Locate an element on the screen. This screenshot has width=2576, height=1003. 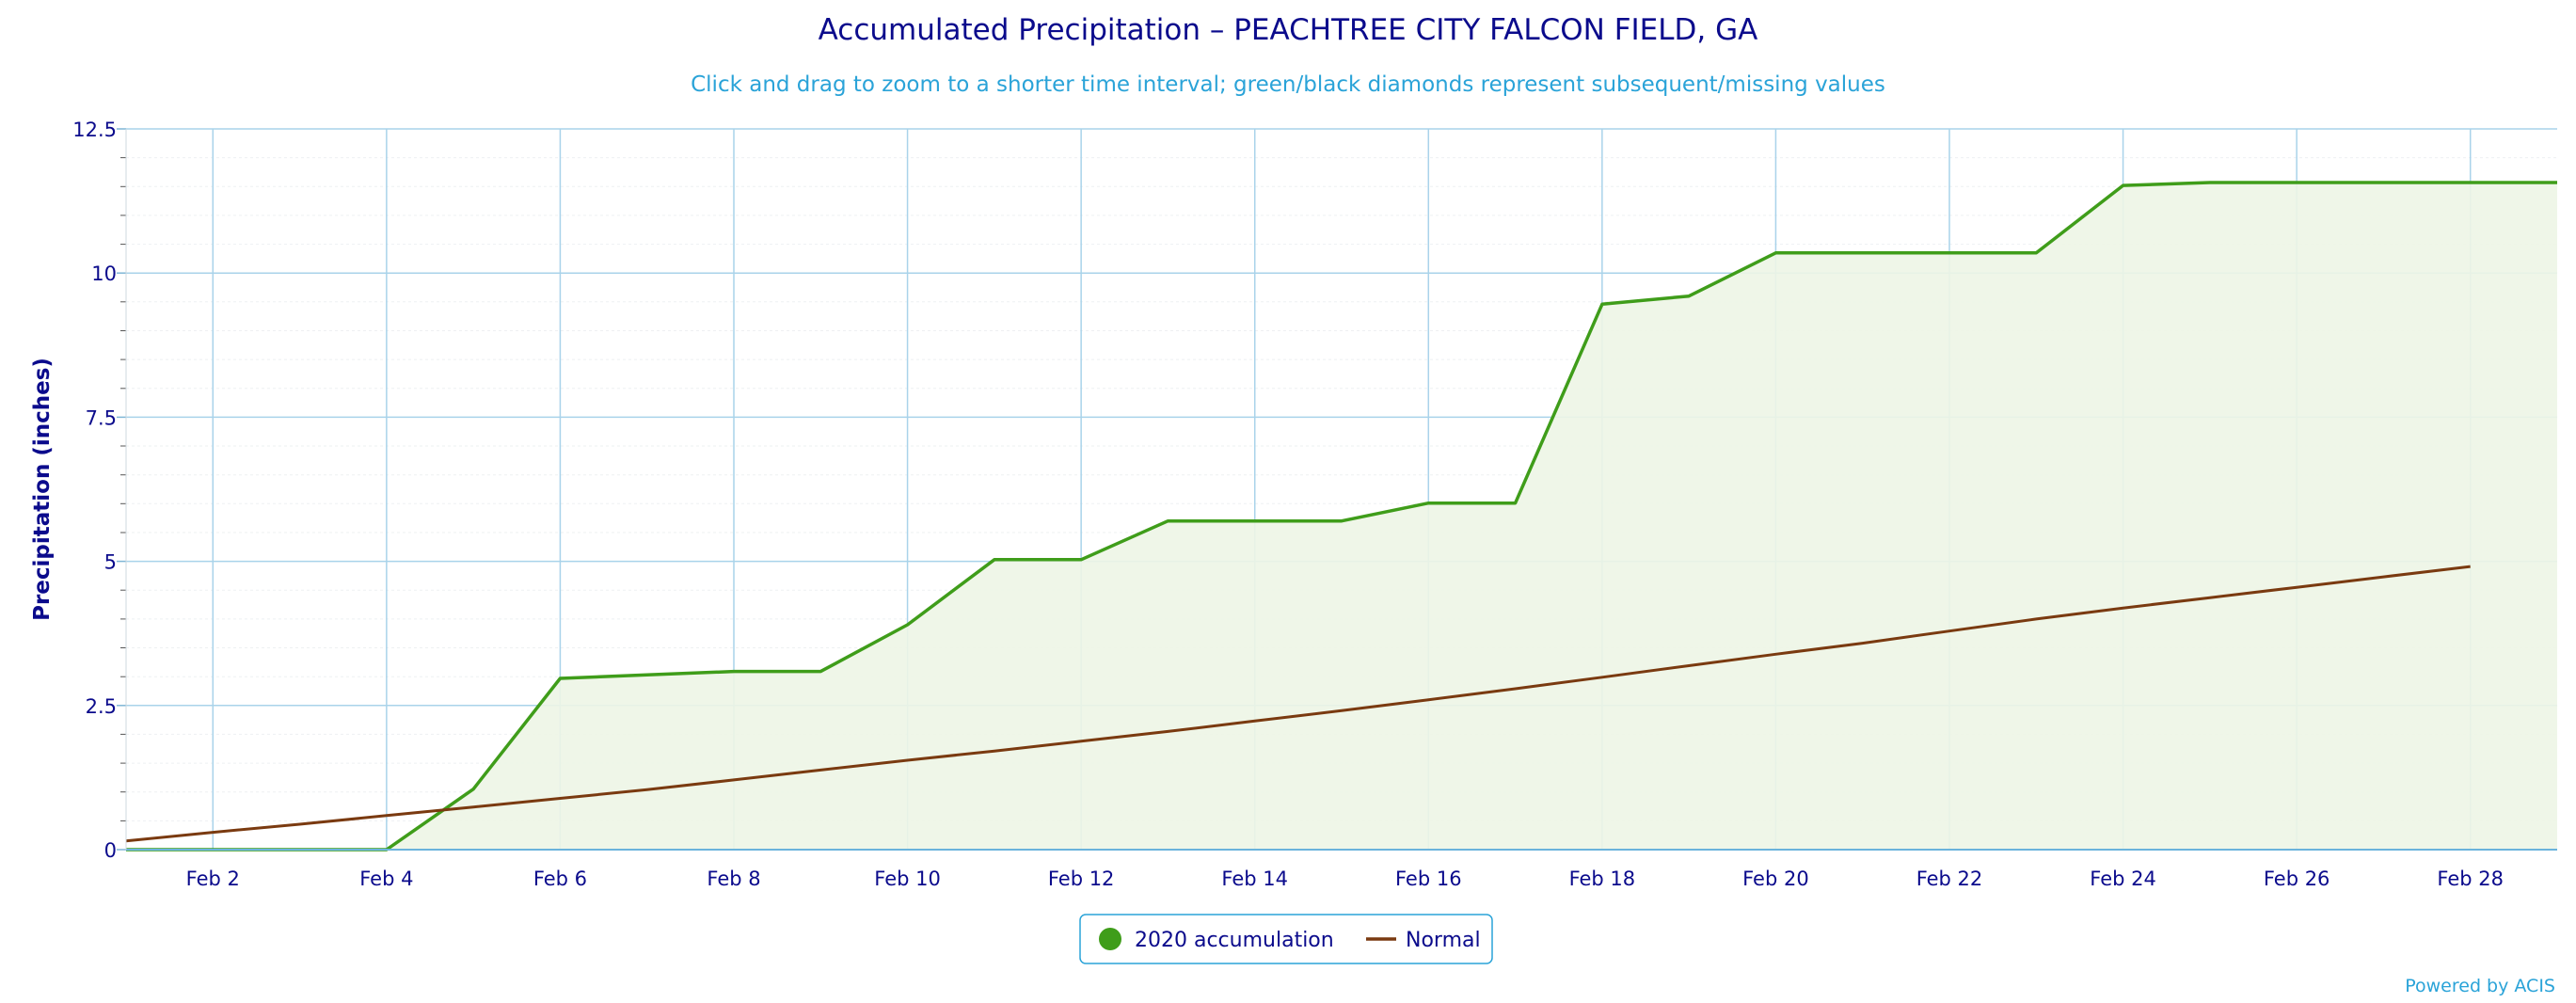
legend-circle-icon is located at coordinates (1110, 939).